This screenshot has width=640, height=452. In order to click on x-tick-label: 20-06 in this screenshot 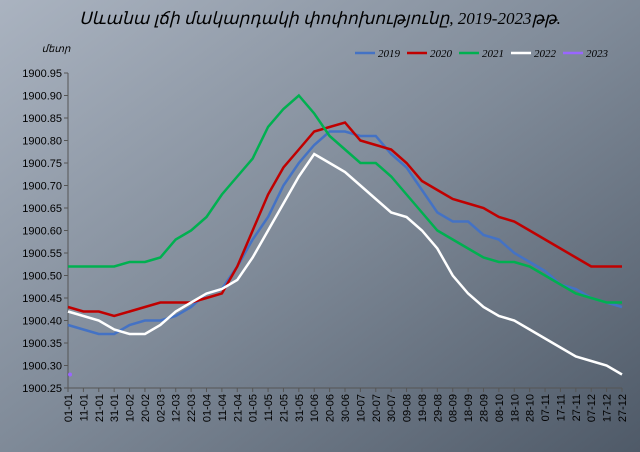, I will do `click(331, 408)`.